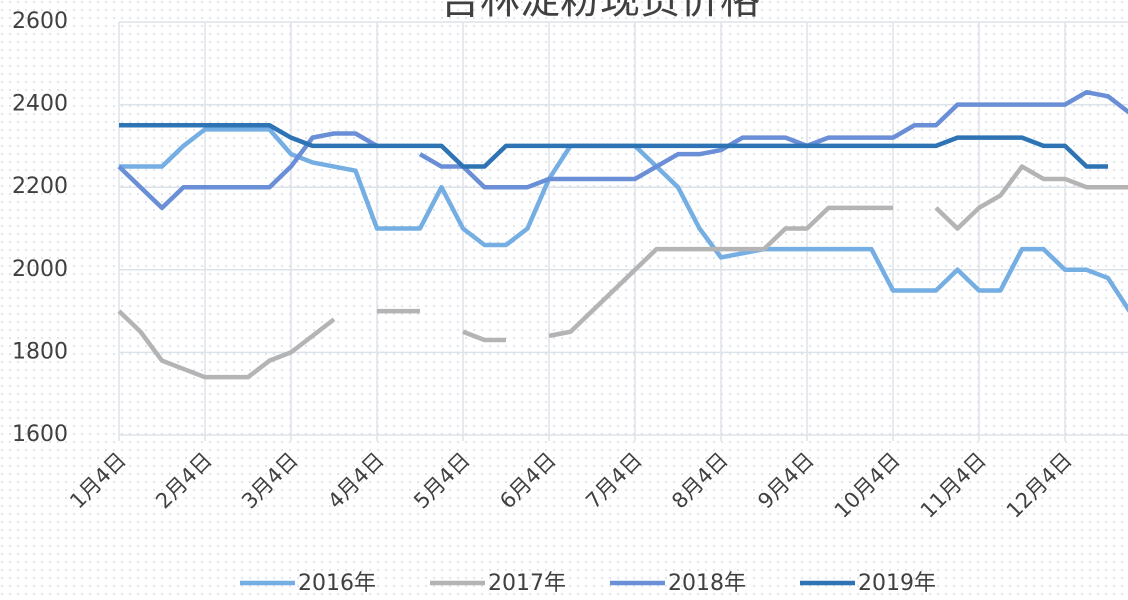 The image size is (1128, 600). I want to click on legend-label: 2017年, so click(527, 583).